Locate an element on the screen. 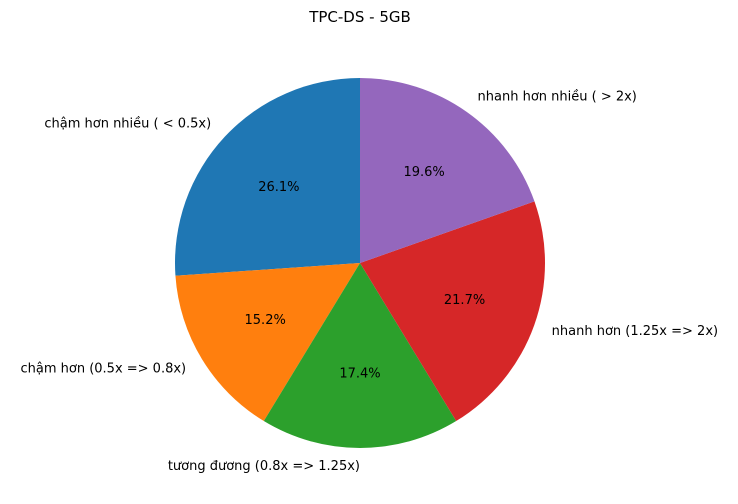 The height and width of the screenshot is (504, 738). chart-title: TPC-DS - 5GB is located at coordinates (359, 17).